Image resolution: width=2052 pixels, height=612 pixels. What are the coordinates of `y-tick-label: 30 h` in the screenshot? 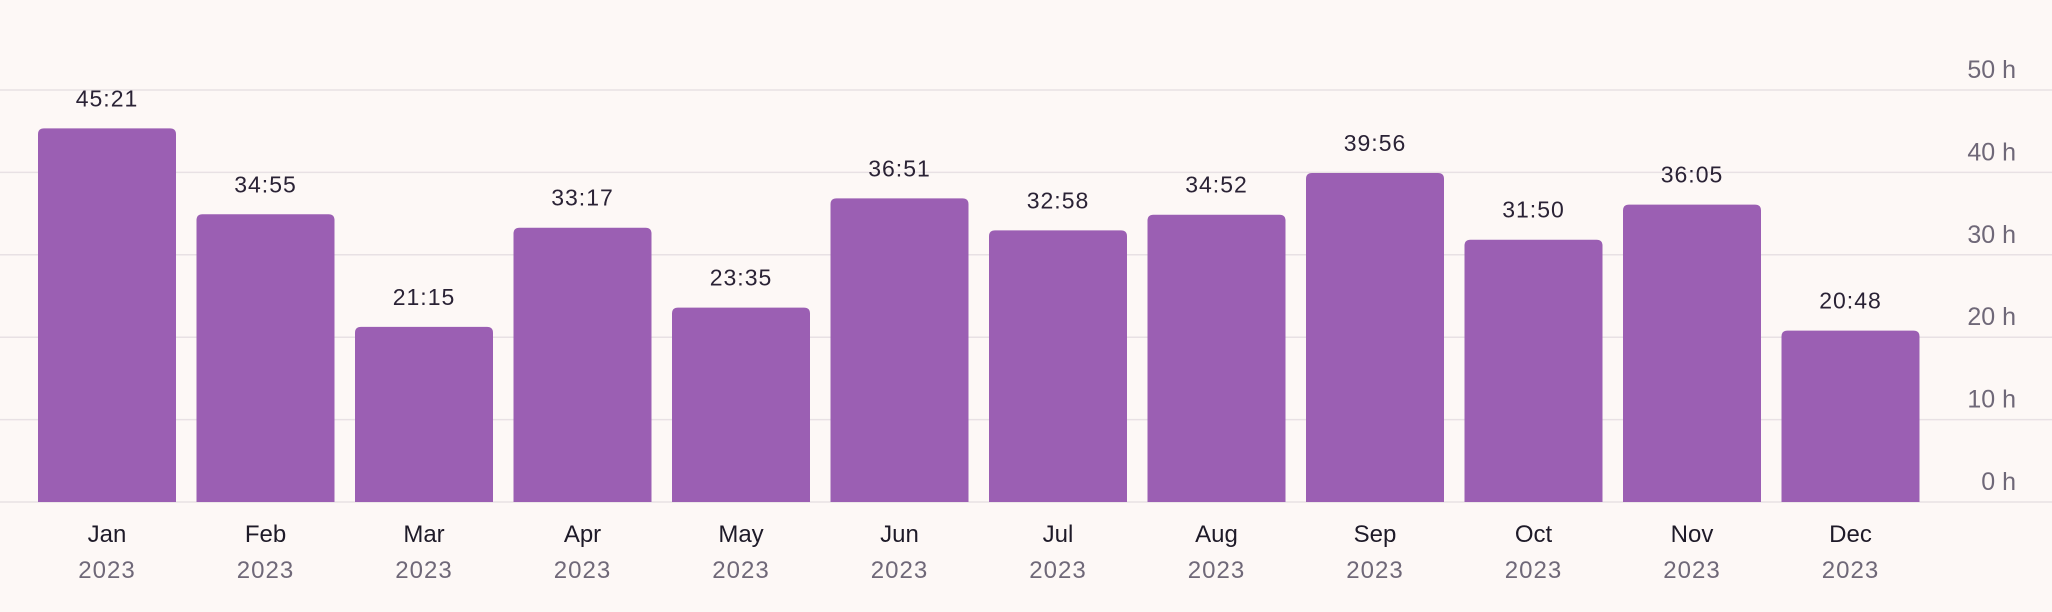 It's located at (1991, 235).